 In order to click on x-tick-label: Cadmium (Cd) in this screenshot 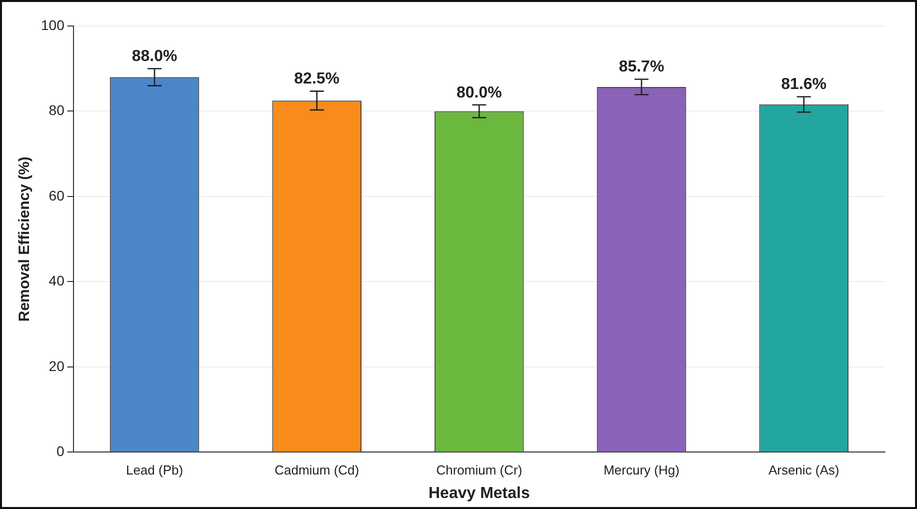, I will do `click(317, 470)`.